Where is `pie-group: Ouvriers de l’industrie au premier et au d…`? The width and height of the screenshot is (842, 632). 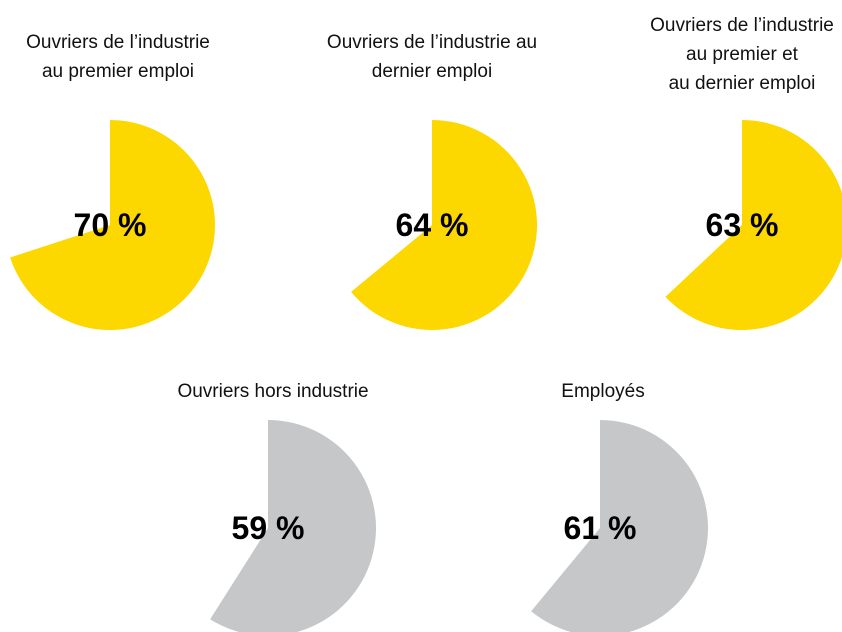 pie-group: Ouvriers de l’industrie au premier et au d… is located at coordinates (746, 172).